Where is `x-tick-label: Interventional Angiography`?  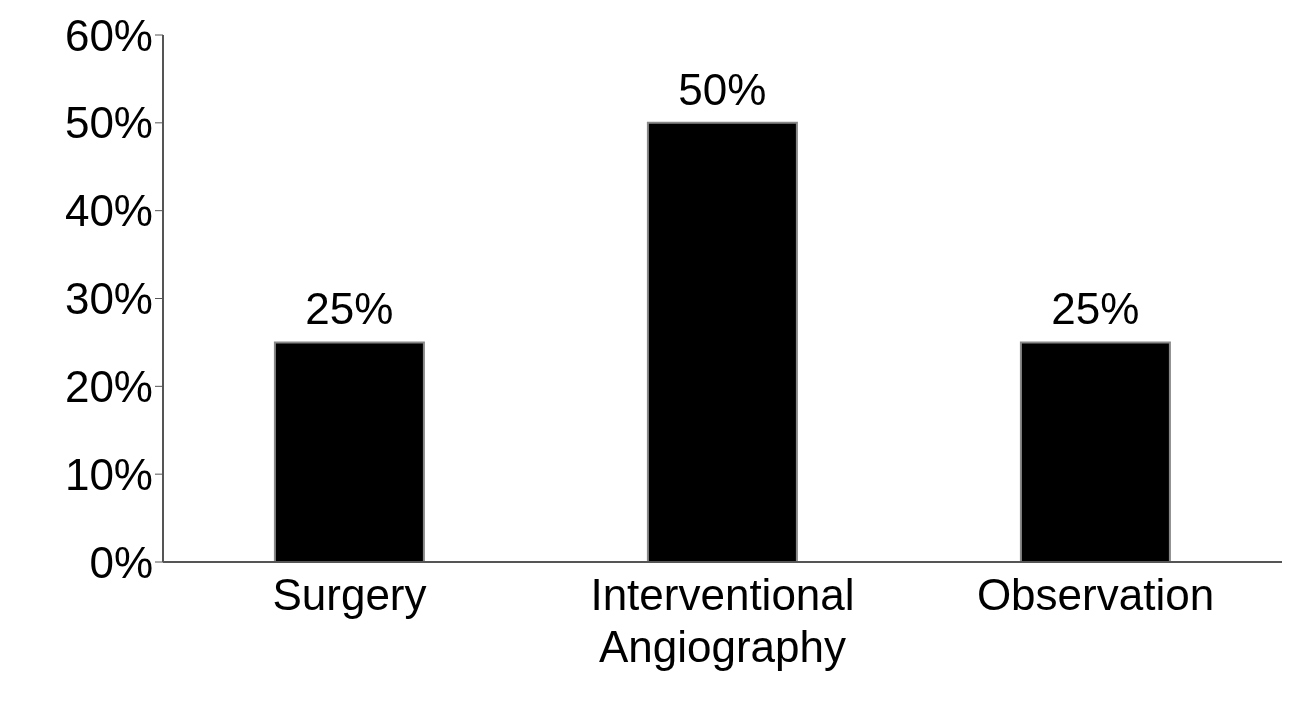 x-tick-label: Interventional Angiography is located at coordinates (722, 620).